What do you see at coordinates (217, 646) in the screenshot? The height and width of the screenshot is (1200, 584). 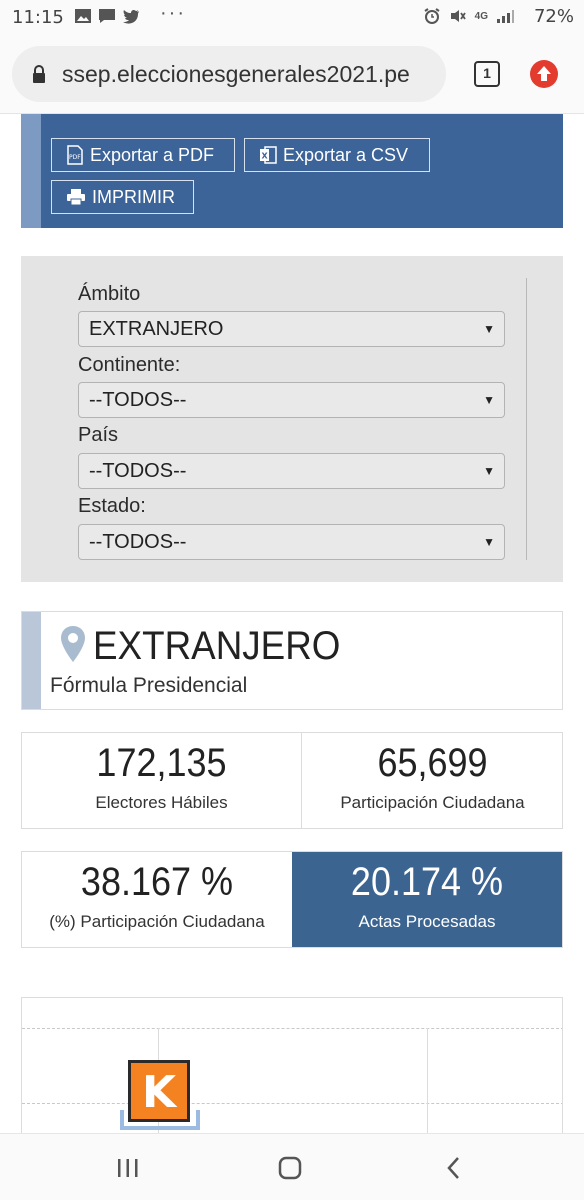 I see `location-title: EXTRANJERO` at bounding box center [217, 646].